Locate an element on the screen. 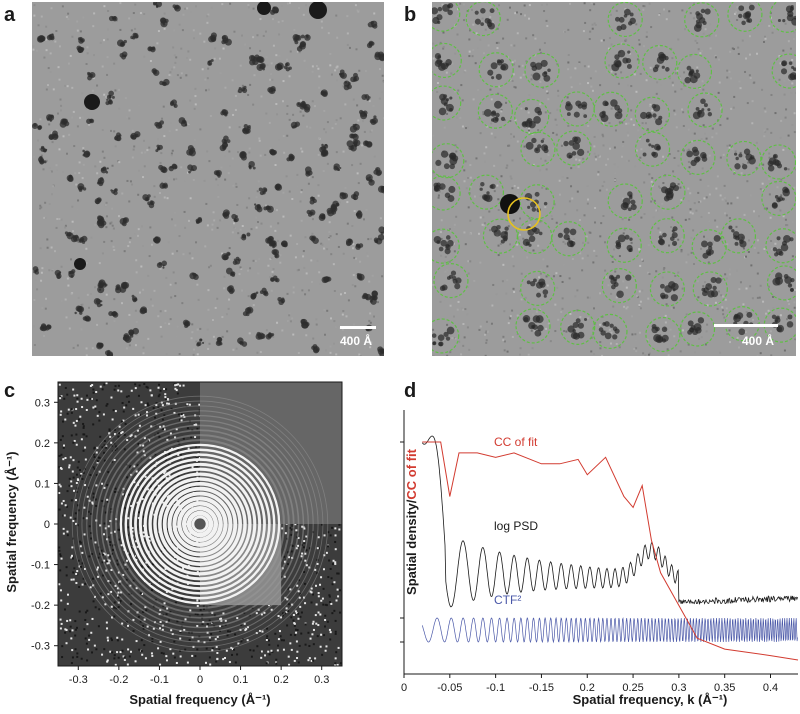 The image size is (800, 714). d-xtick-label: -0.05 is located at coordinates (449, 688).